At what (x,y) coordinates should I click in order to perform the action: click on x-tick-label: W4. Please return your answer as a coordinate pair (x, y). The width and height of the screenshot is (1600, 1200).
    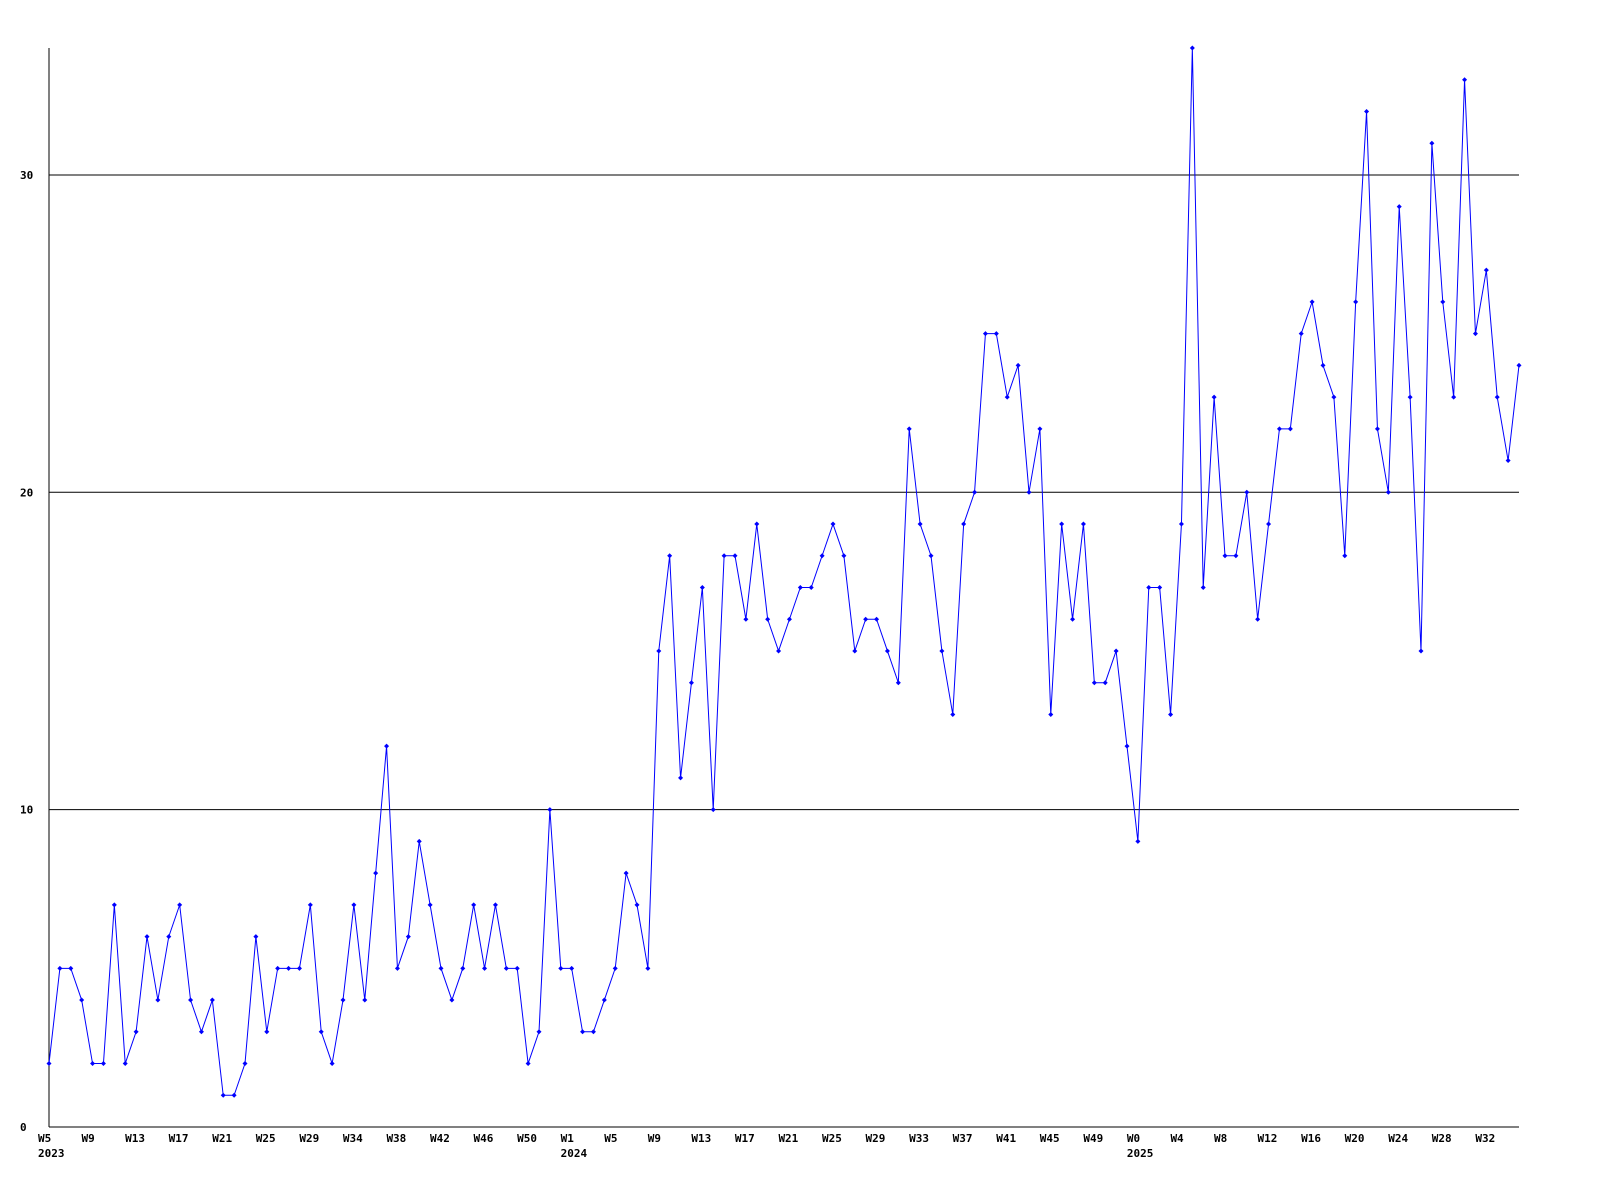
    Looking at the image, I should click on (1177, 1138).